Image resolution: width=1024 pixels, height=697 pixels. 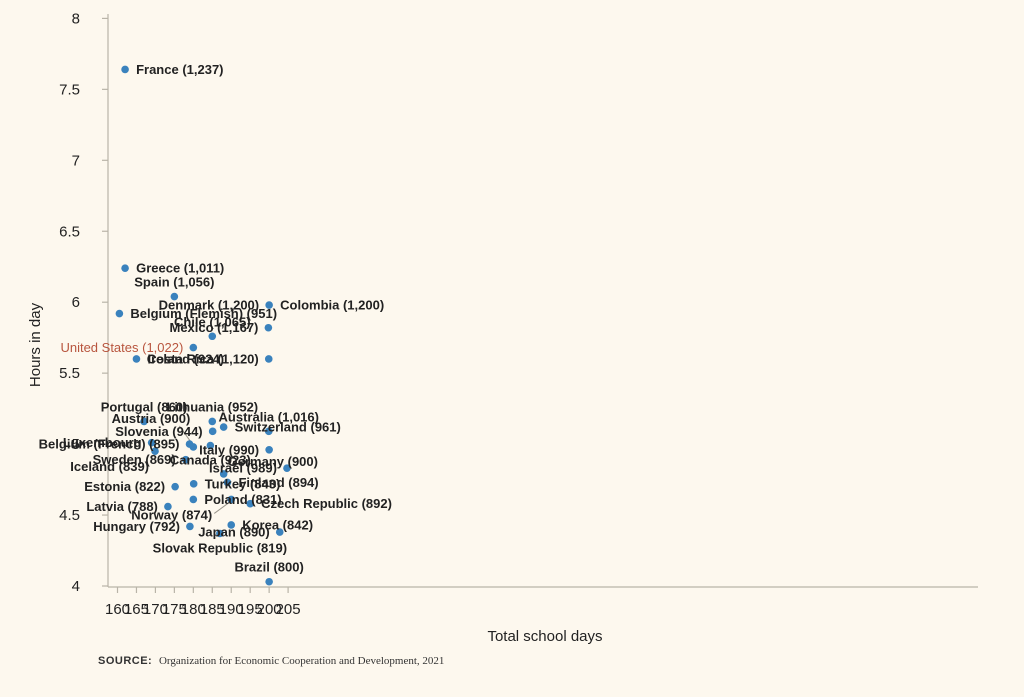 What do you see at coordinates (69, 89) in the screenshot?
I see `y-tick-label: 7.5` at bounding box center [69, 89].